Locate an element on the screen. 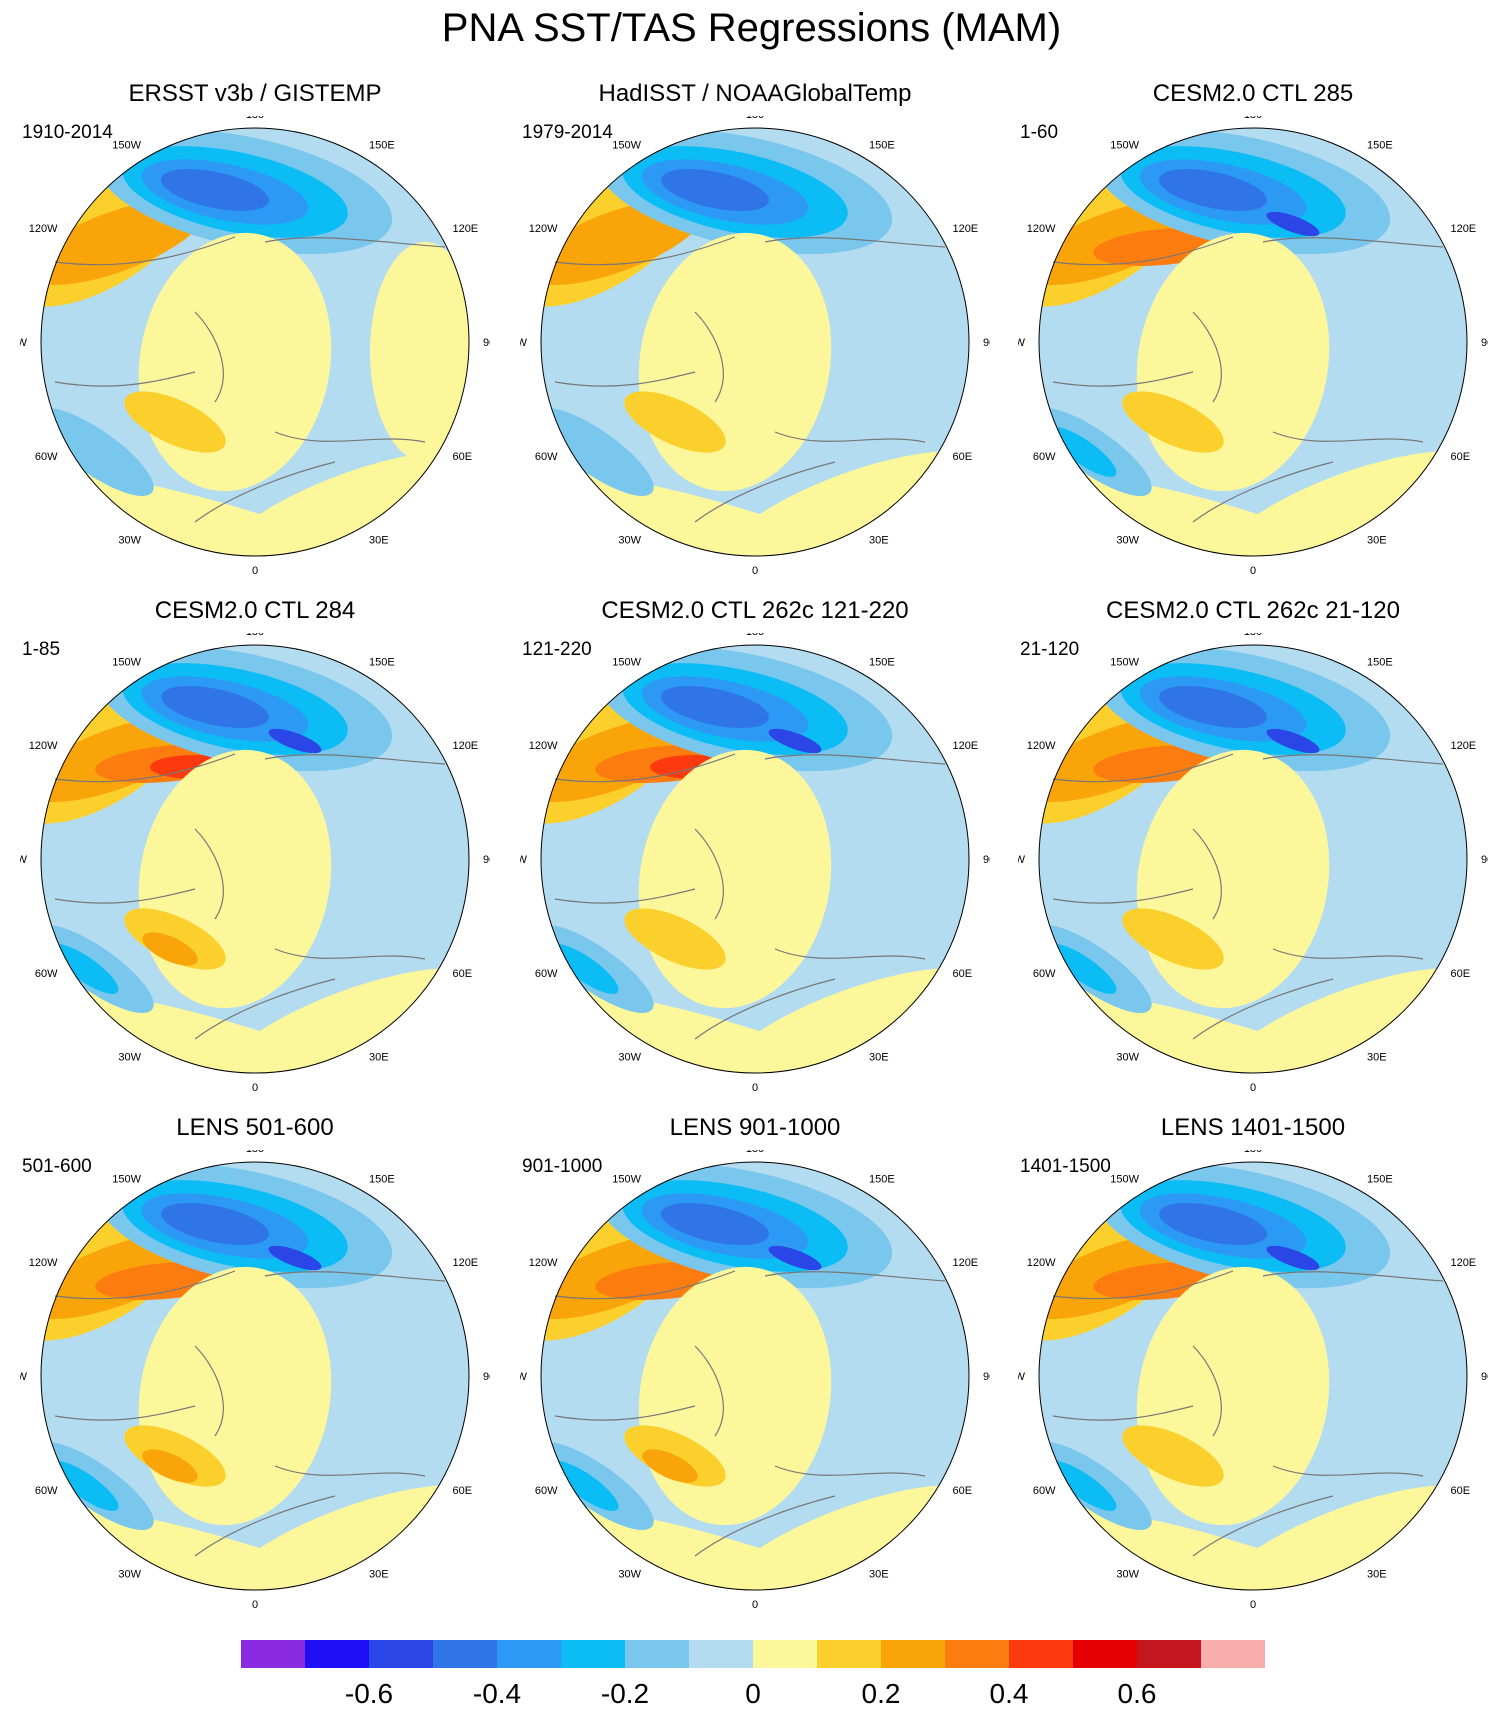  longitude-label: 60E is located at coordinates (462, 1491).